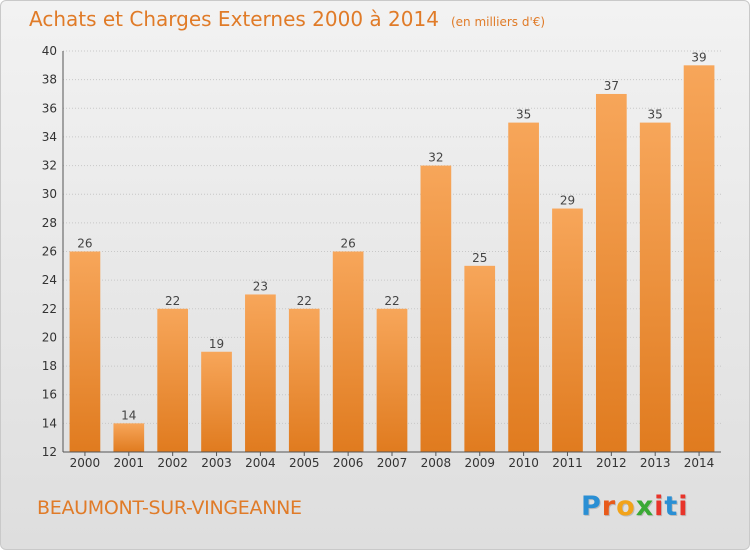 This screenshot has width=750, height=550. I want to click on data-label-2012: 37, so click(611, 86).